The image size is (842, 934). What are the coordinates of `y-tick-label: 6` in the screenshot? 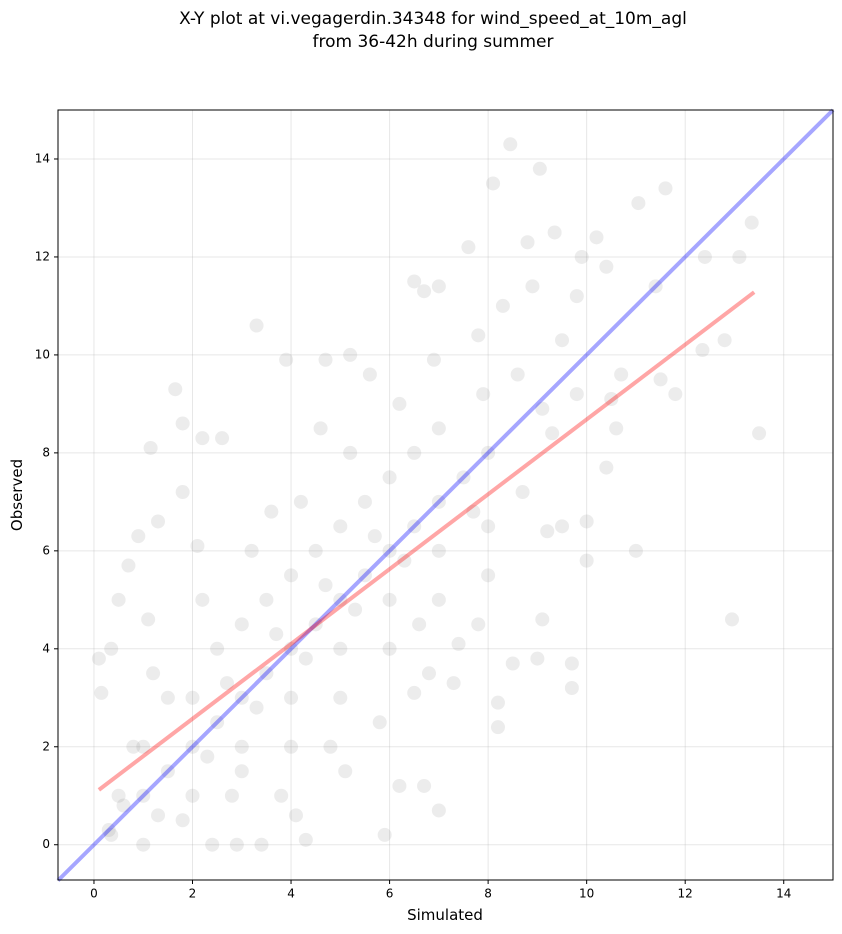 It's located at (46, 550).